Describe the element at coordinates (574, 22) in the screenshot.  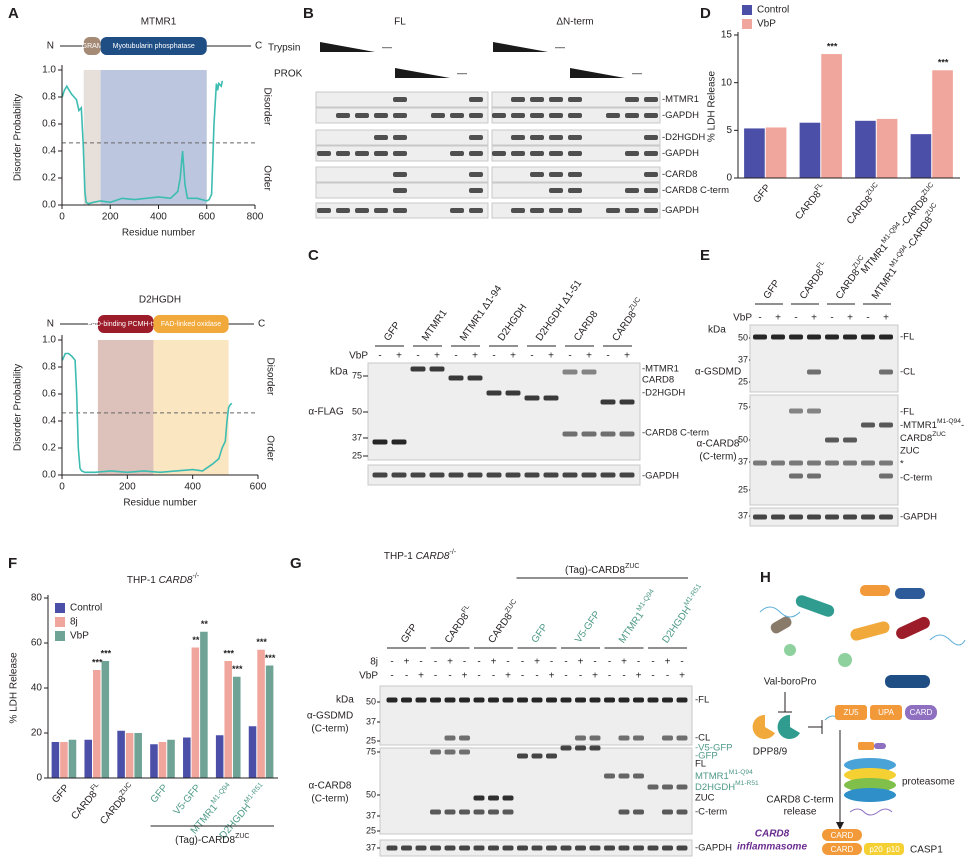
I see `group-label: ΔN-term` at that location.